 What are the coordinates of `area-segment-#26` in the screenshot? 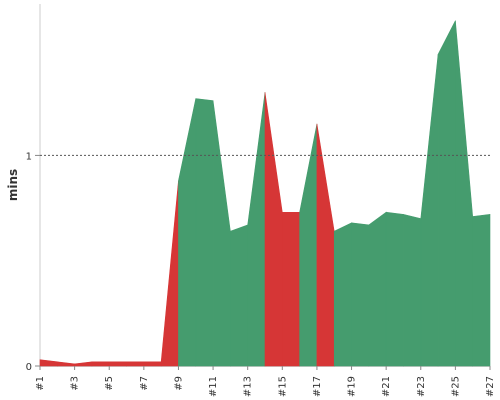 It's located at (481, 290).